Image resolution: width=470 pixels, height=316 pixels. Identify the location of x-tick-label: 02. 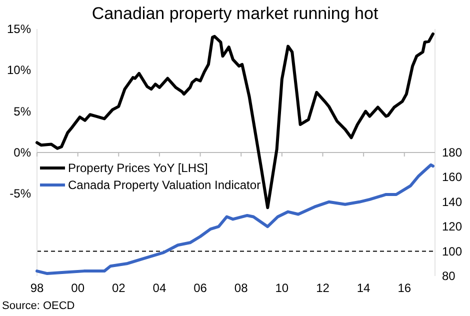
(119, 288).